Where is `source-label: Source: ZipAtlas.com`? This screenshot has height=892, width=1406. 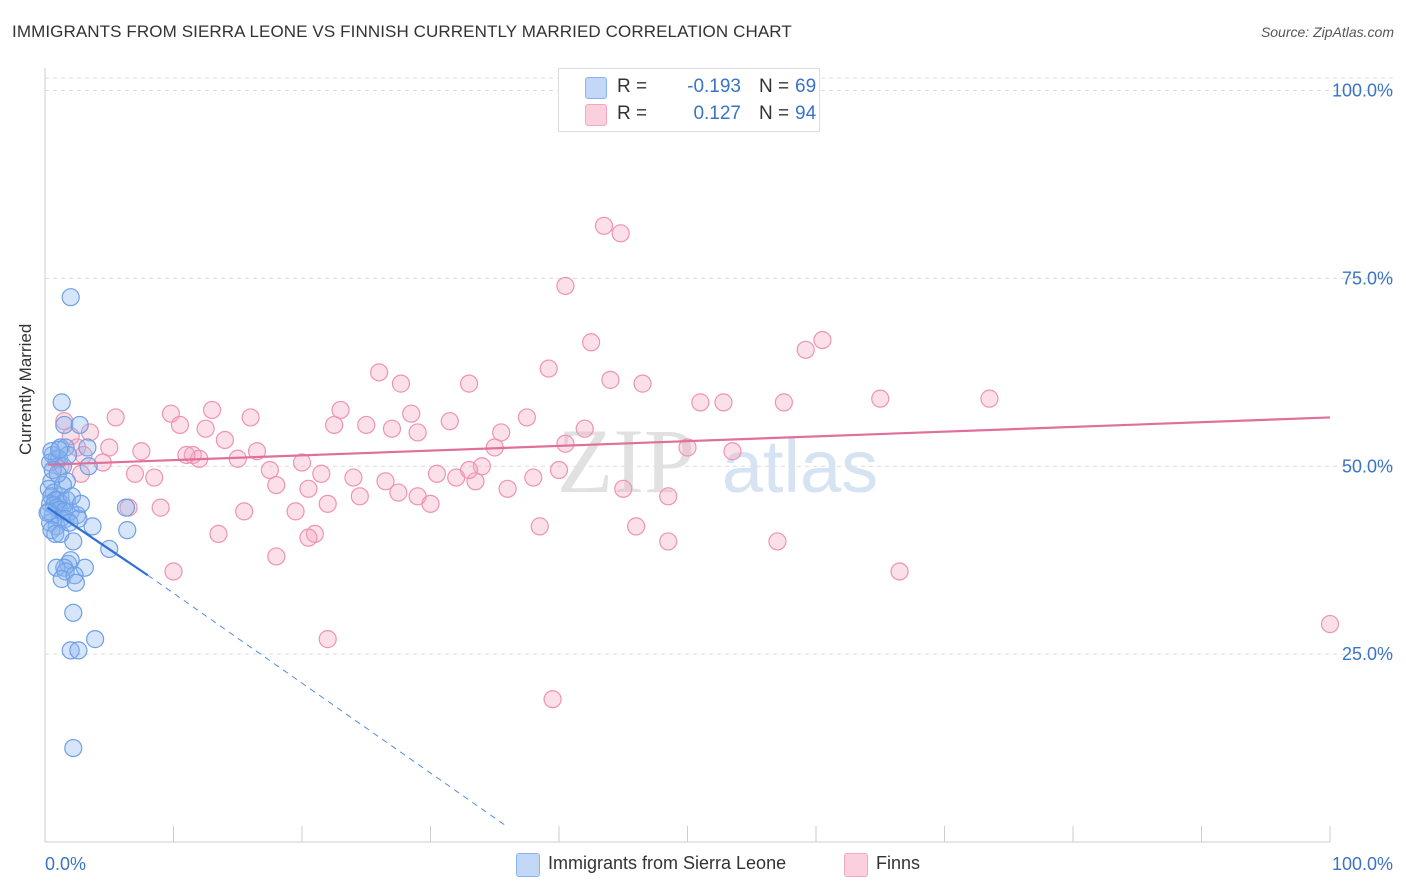
source-label: Source: ZipAtlas.com is located at coordinates (1327, 32).